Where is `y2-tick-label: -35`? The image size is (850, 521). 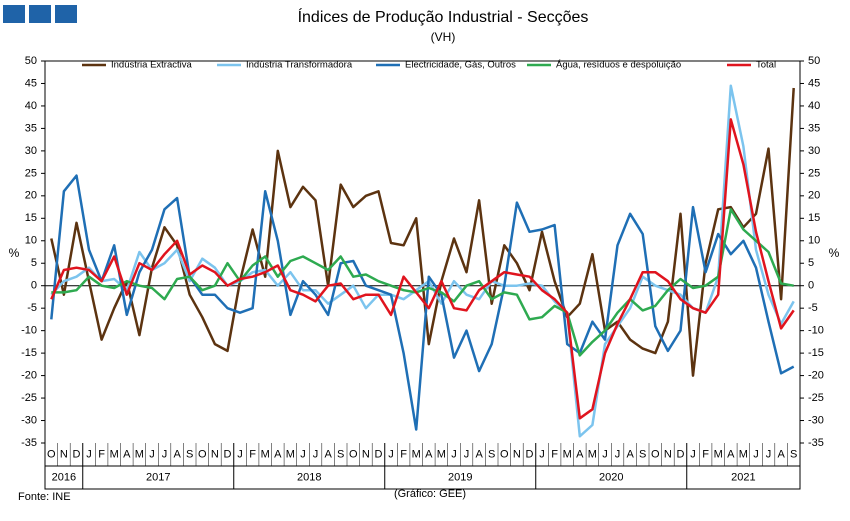
y2-tick-label: -35 is located at coordinates (816, 443).